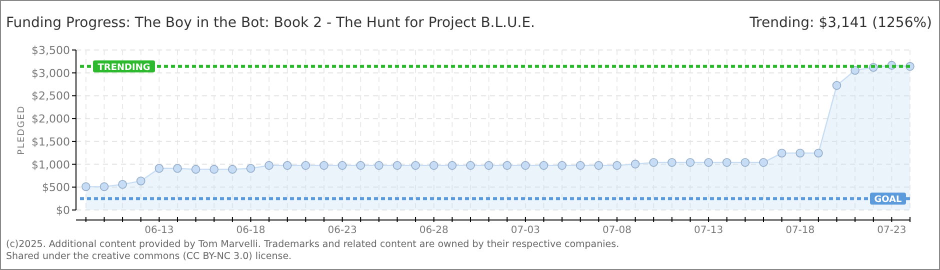 The image size is (940, 270). What do you see at coordinates (51, 141) in the screenshot?
I see `y-tick-label: $1,500` at bounding box center [51, 141].